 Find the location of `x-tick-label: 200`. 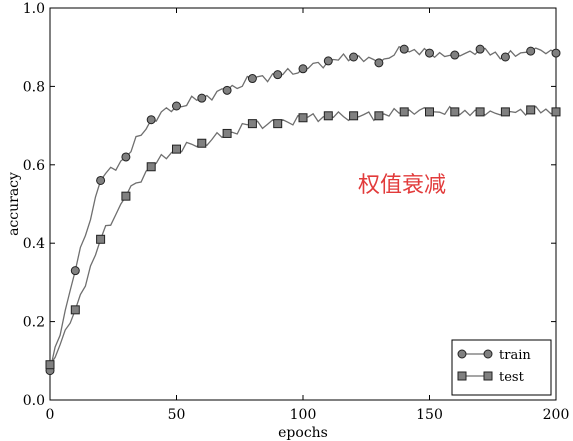

x-tick-label: 200 is located at coordinates (556, 415).